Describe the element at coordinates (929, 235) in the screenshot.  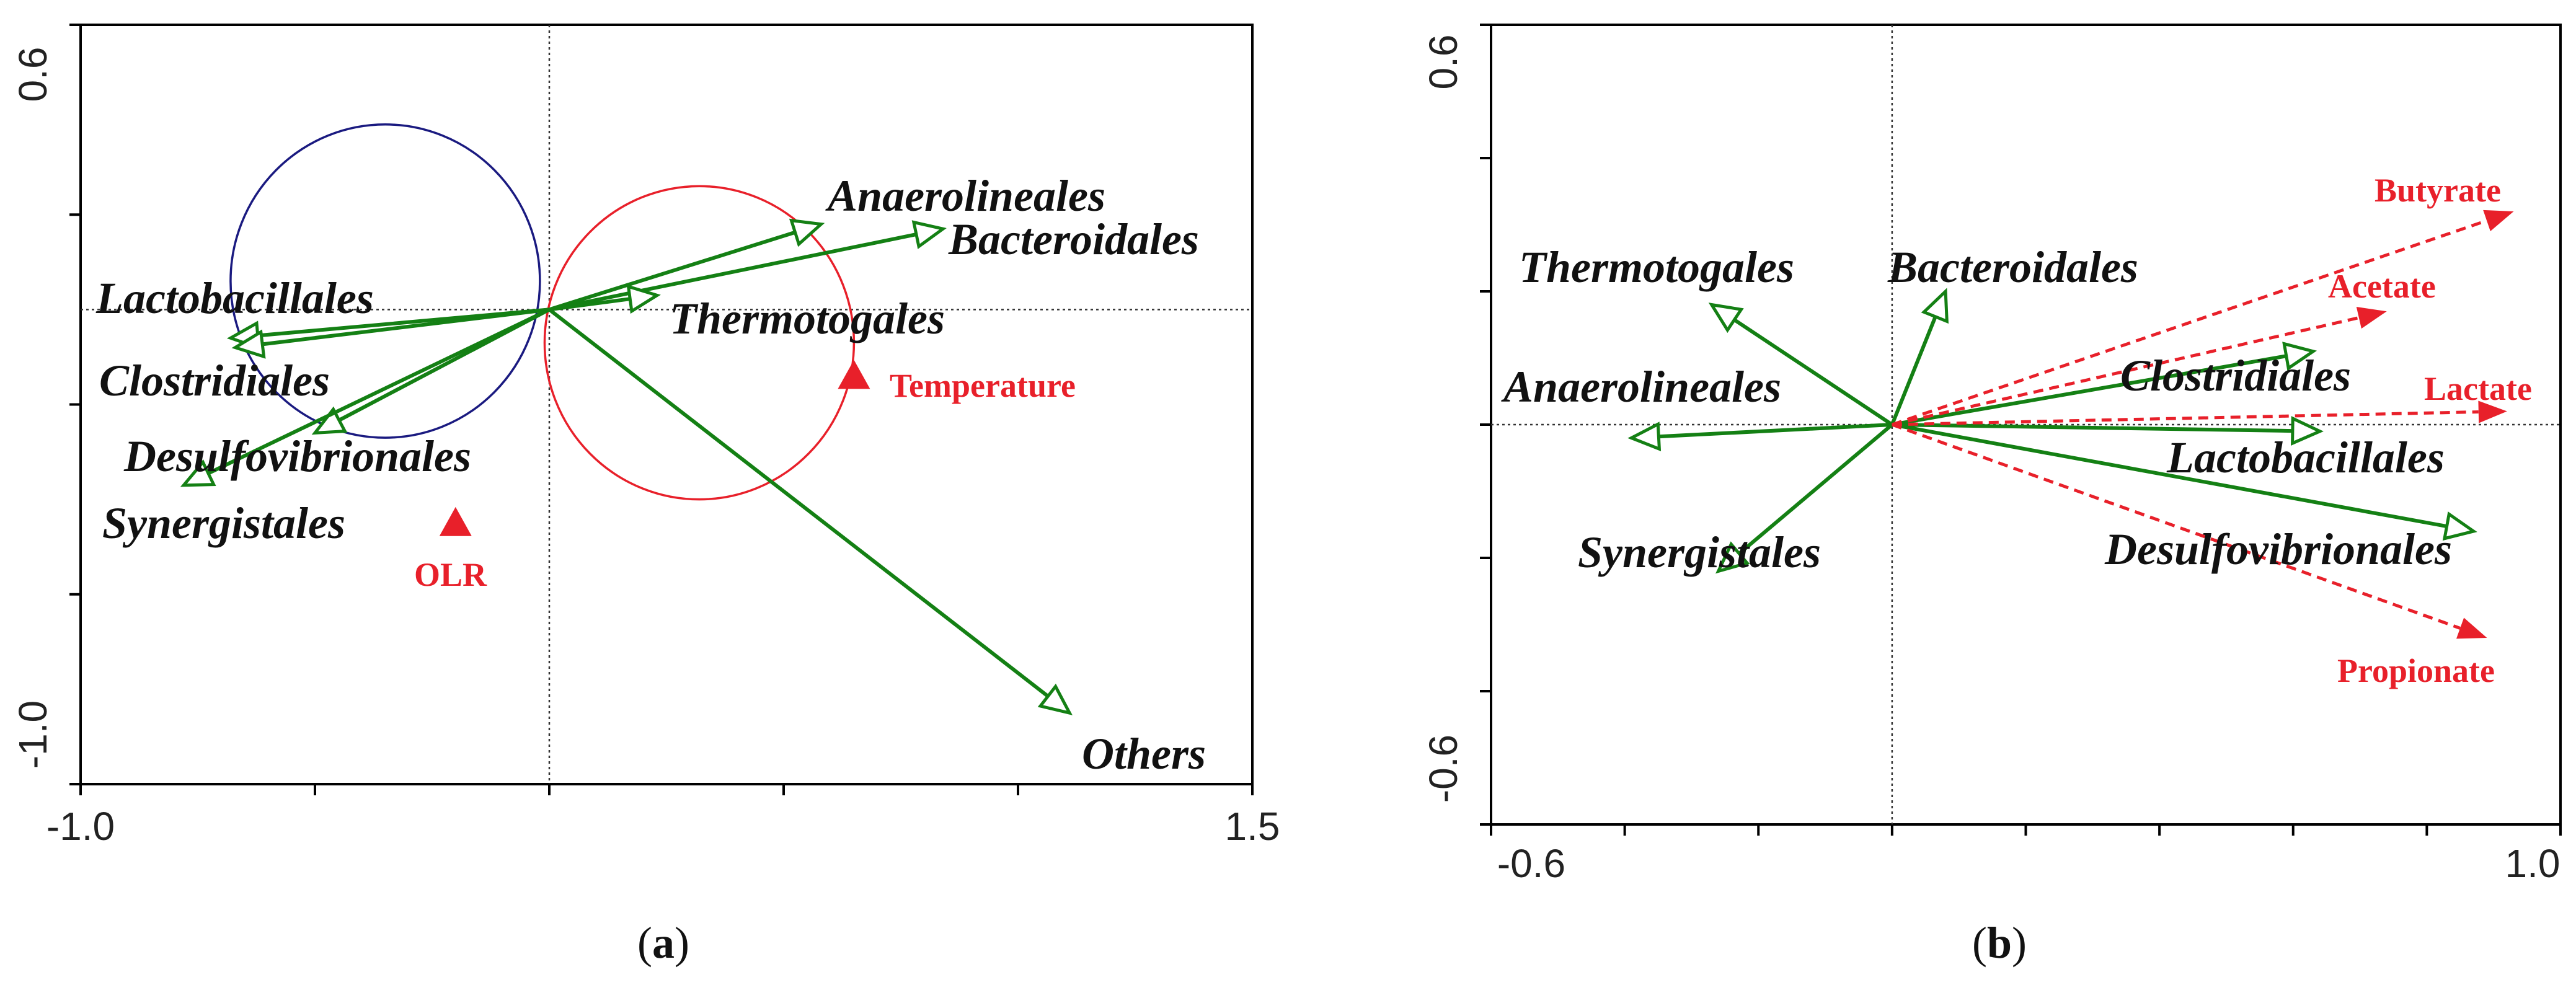
I see `arrowhead-bacteroidales` at that location.